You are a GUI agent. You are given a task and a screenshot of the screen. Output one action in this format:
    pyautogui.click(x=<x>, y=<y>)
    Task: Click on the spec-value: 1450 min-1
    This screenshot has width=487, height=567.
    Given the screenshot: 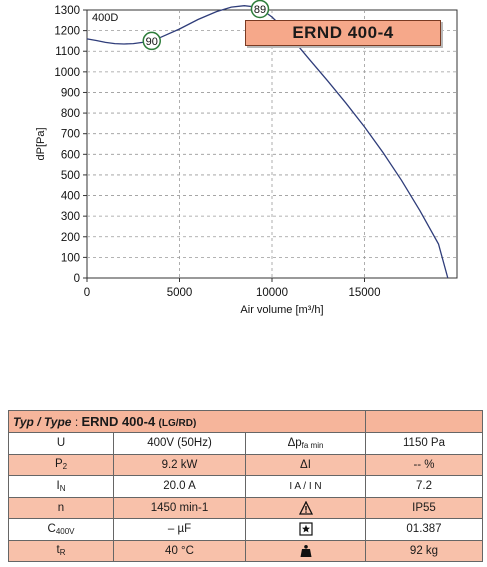 What is the action you would take?
    pyautogui.click(x=179, y=507)
    